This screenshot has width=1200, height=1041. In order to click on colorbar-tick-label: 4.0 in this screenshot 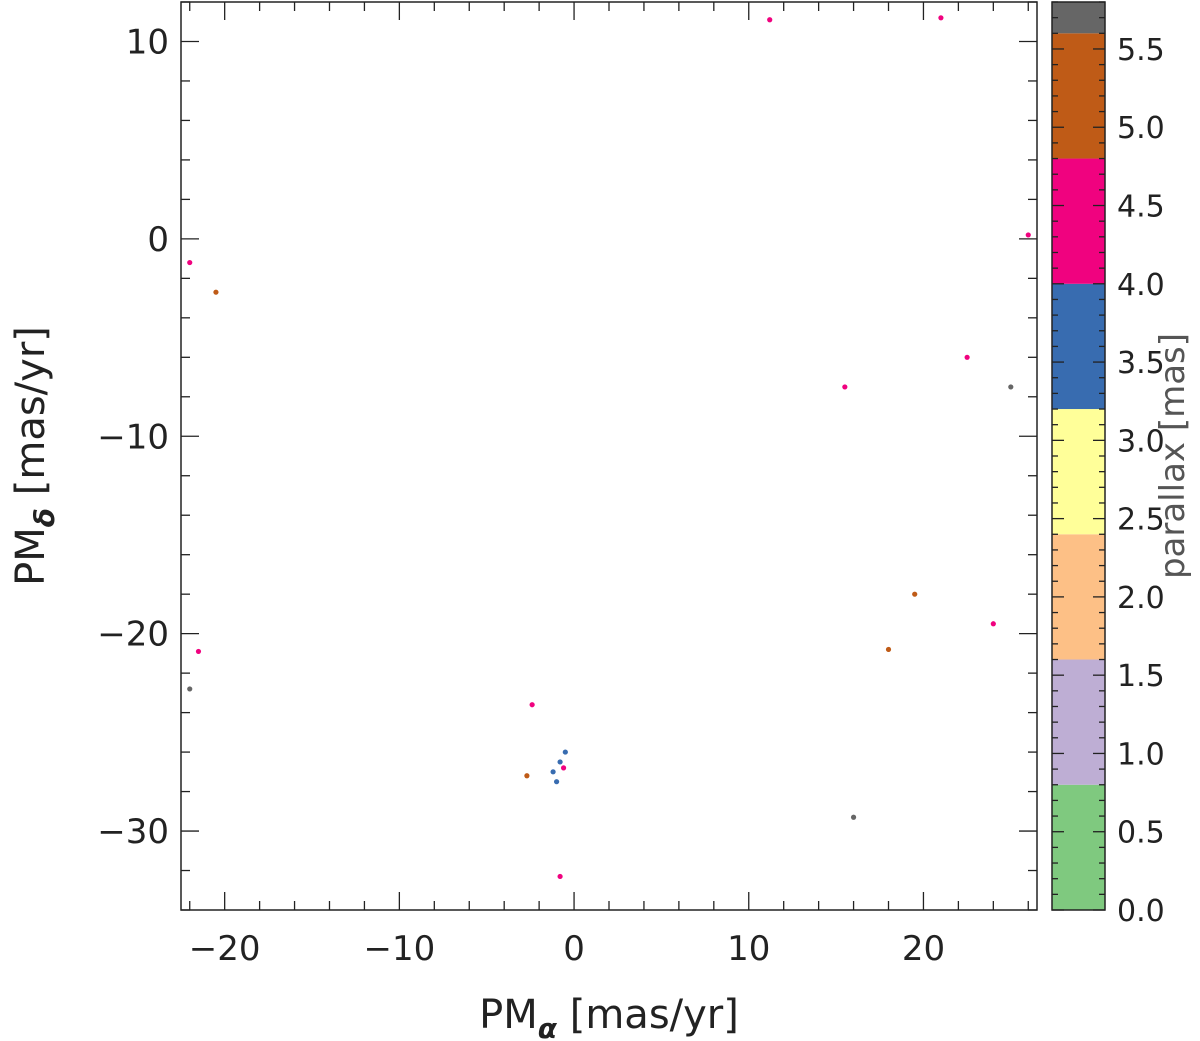, I will do `click(1141, 285)`.